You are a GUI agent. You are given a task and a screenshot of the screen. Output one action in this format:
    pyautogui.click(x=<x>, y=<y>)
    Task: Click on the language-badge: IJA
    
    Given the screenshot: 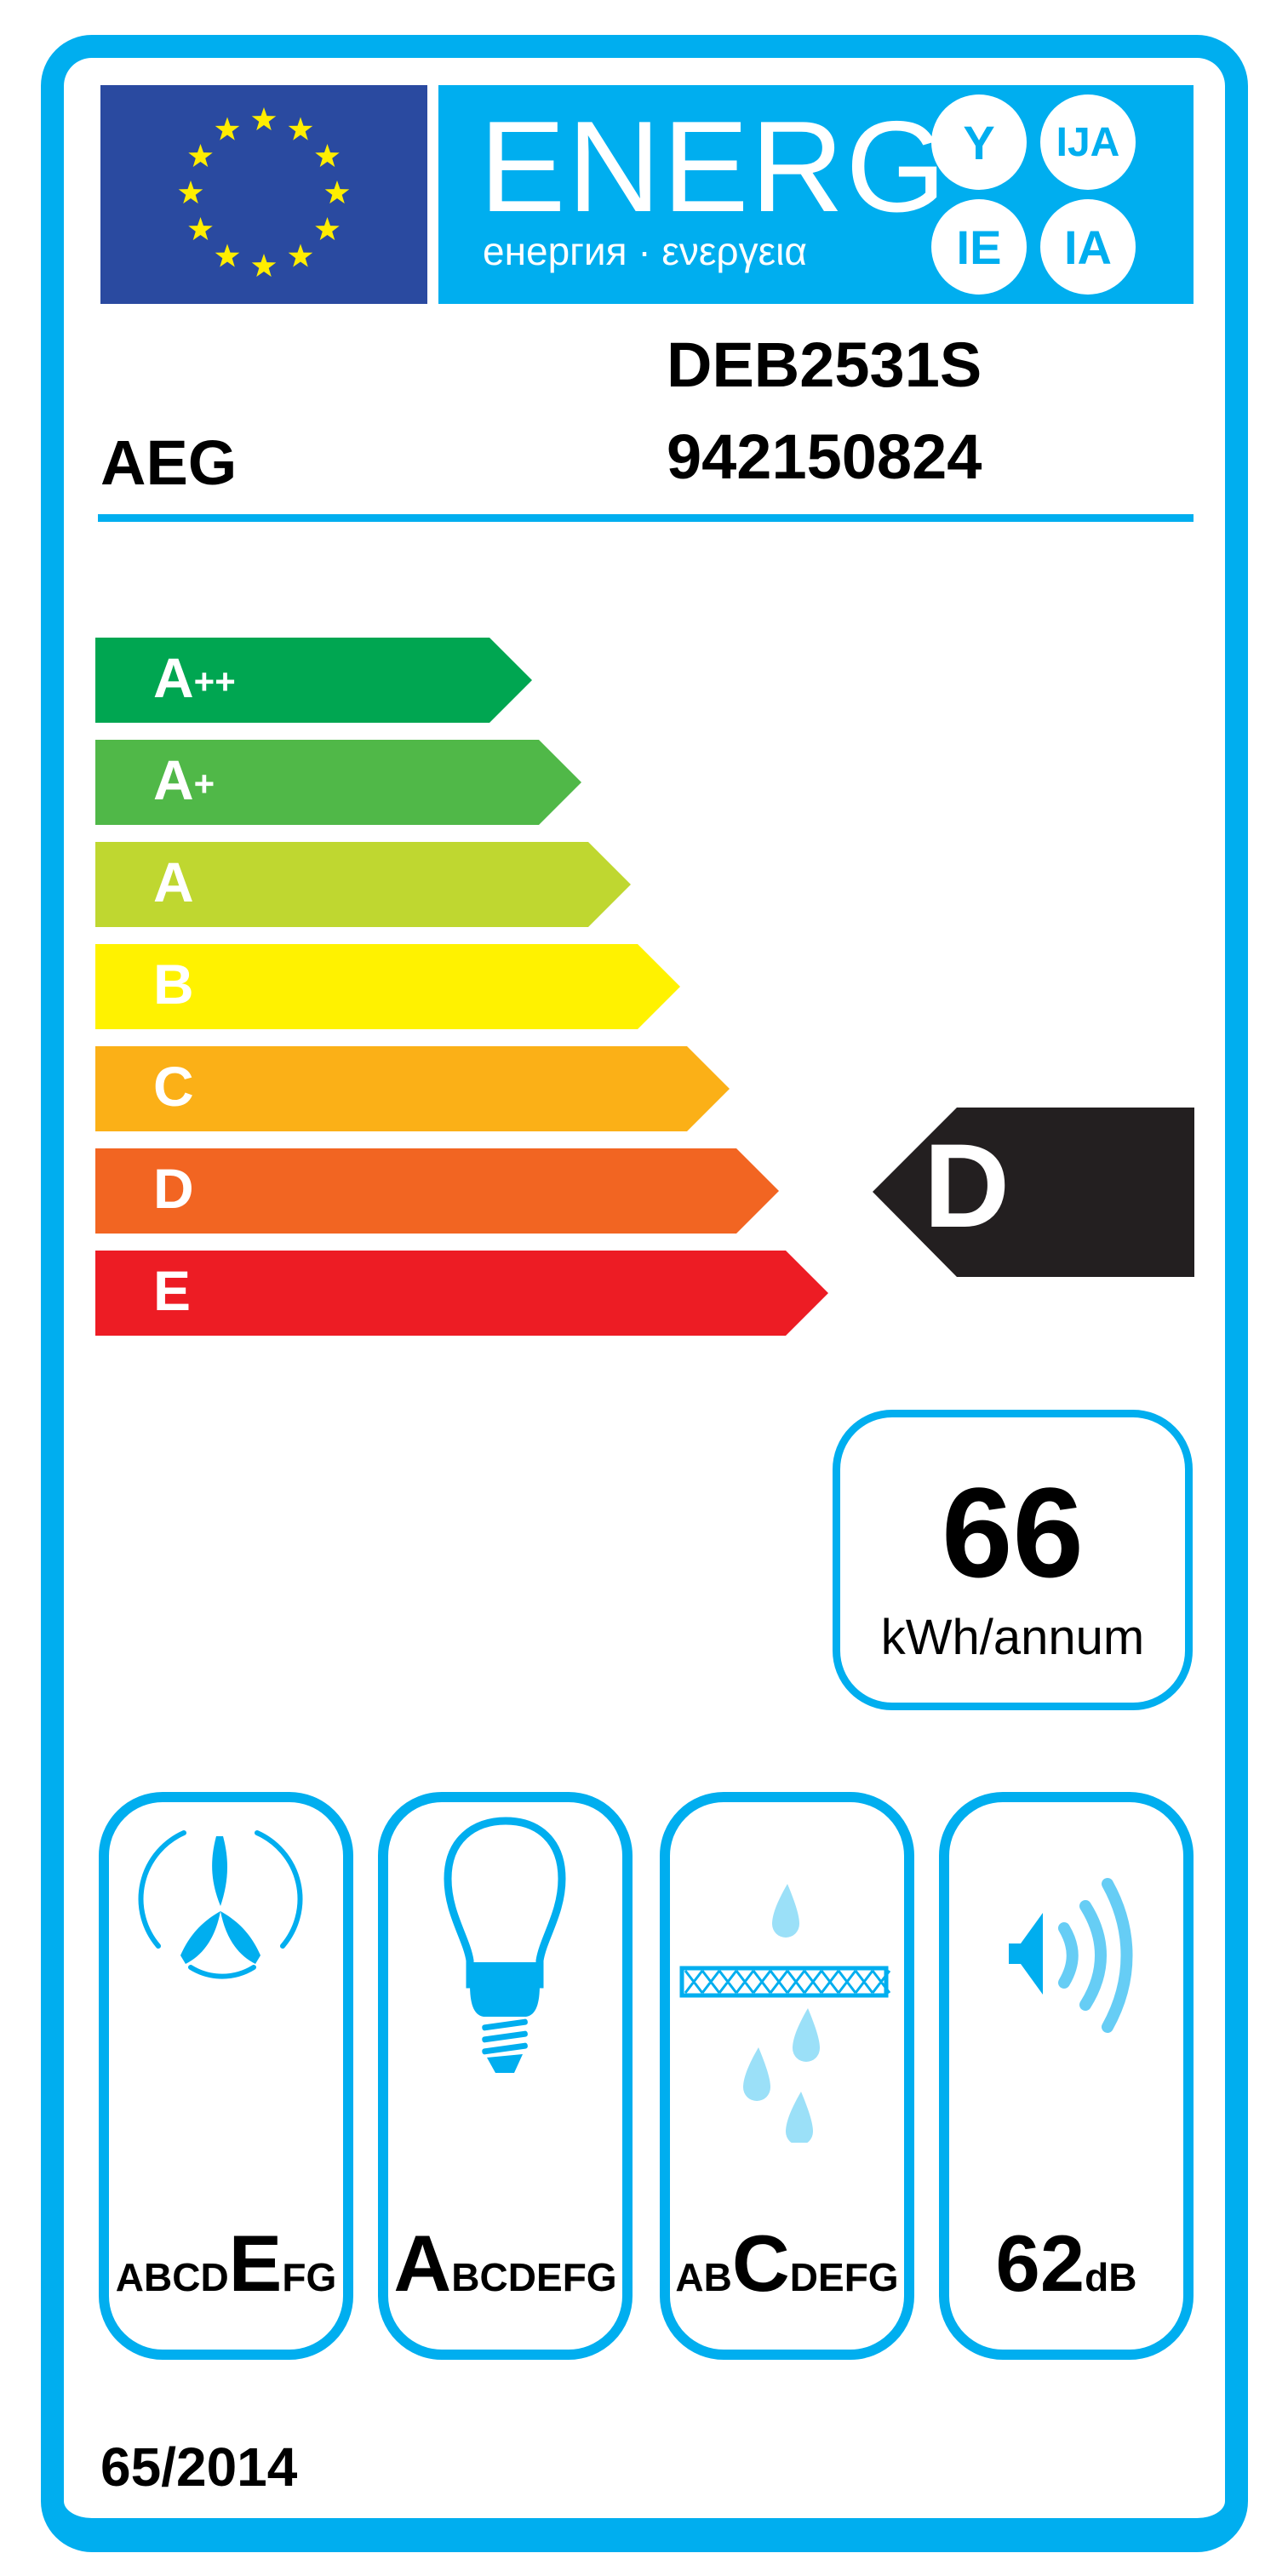 What is the action you would take?
    pyautogui.click(x=1088, y=142)
    